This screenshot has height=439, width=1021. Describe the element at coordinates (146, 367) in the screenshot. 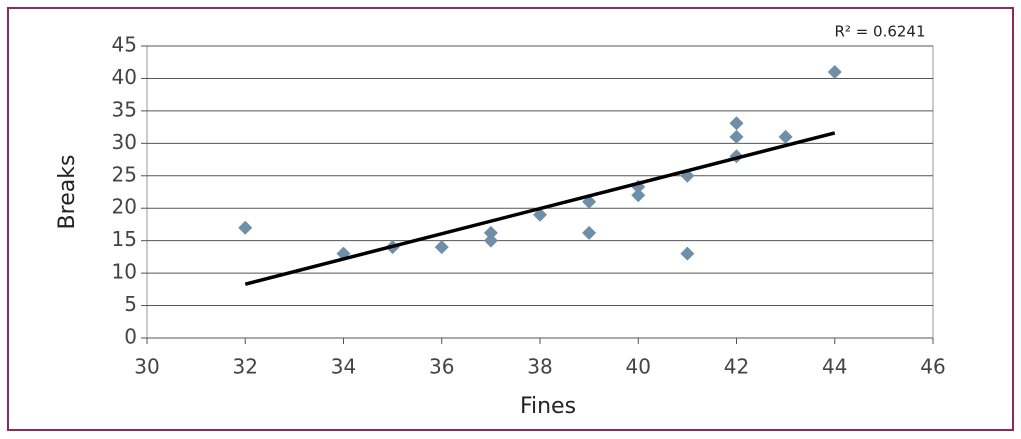

I see `x-tick-label: 30` at that location.